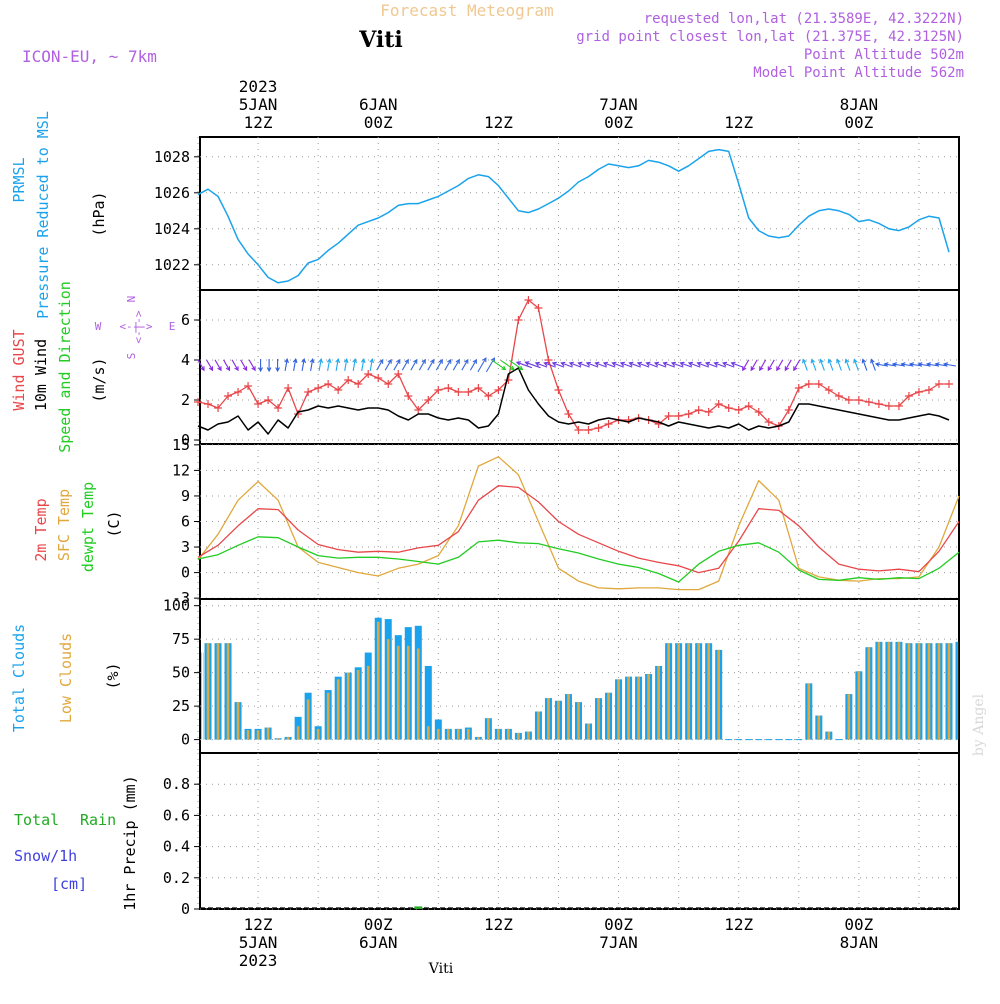 The width and height of the screenshot is (1000, 1004). Describe the element at coordinates (185, 320) in the screenshot. I see `wind-ytick-label: 6` at that location.